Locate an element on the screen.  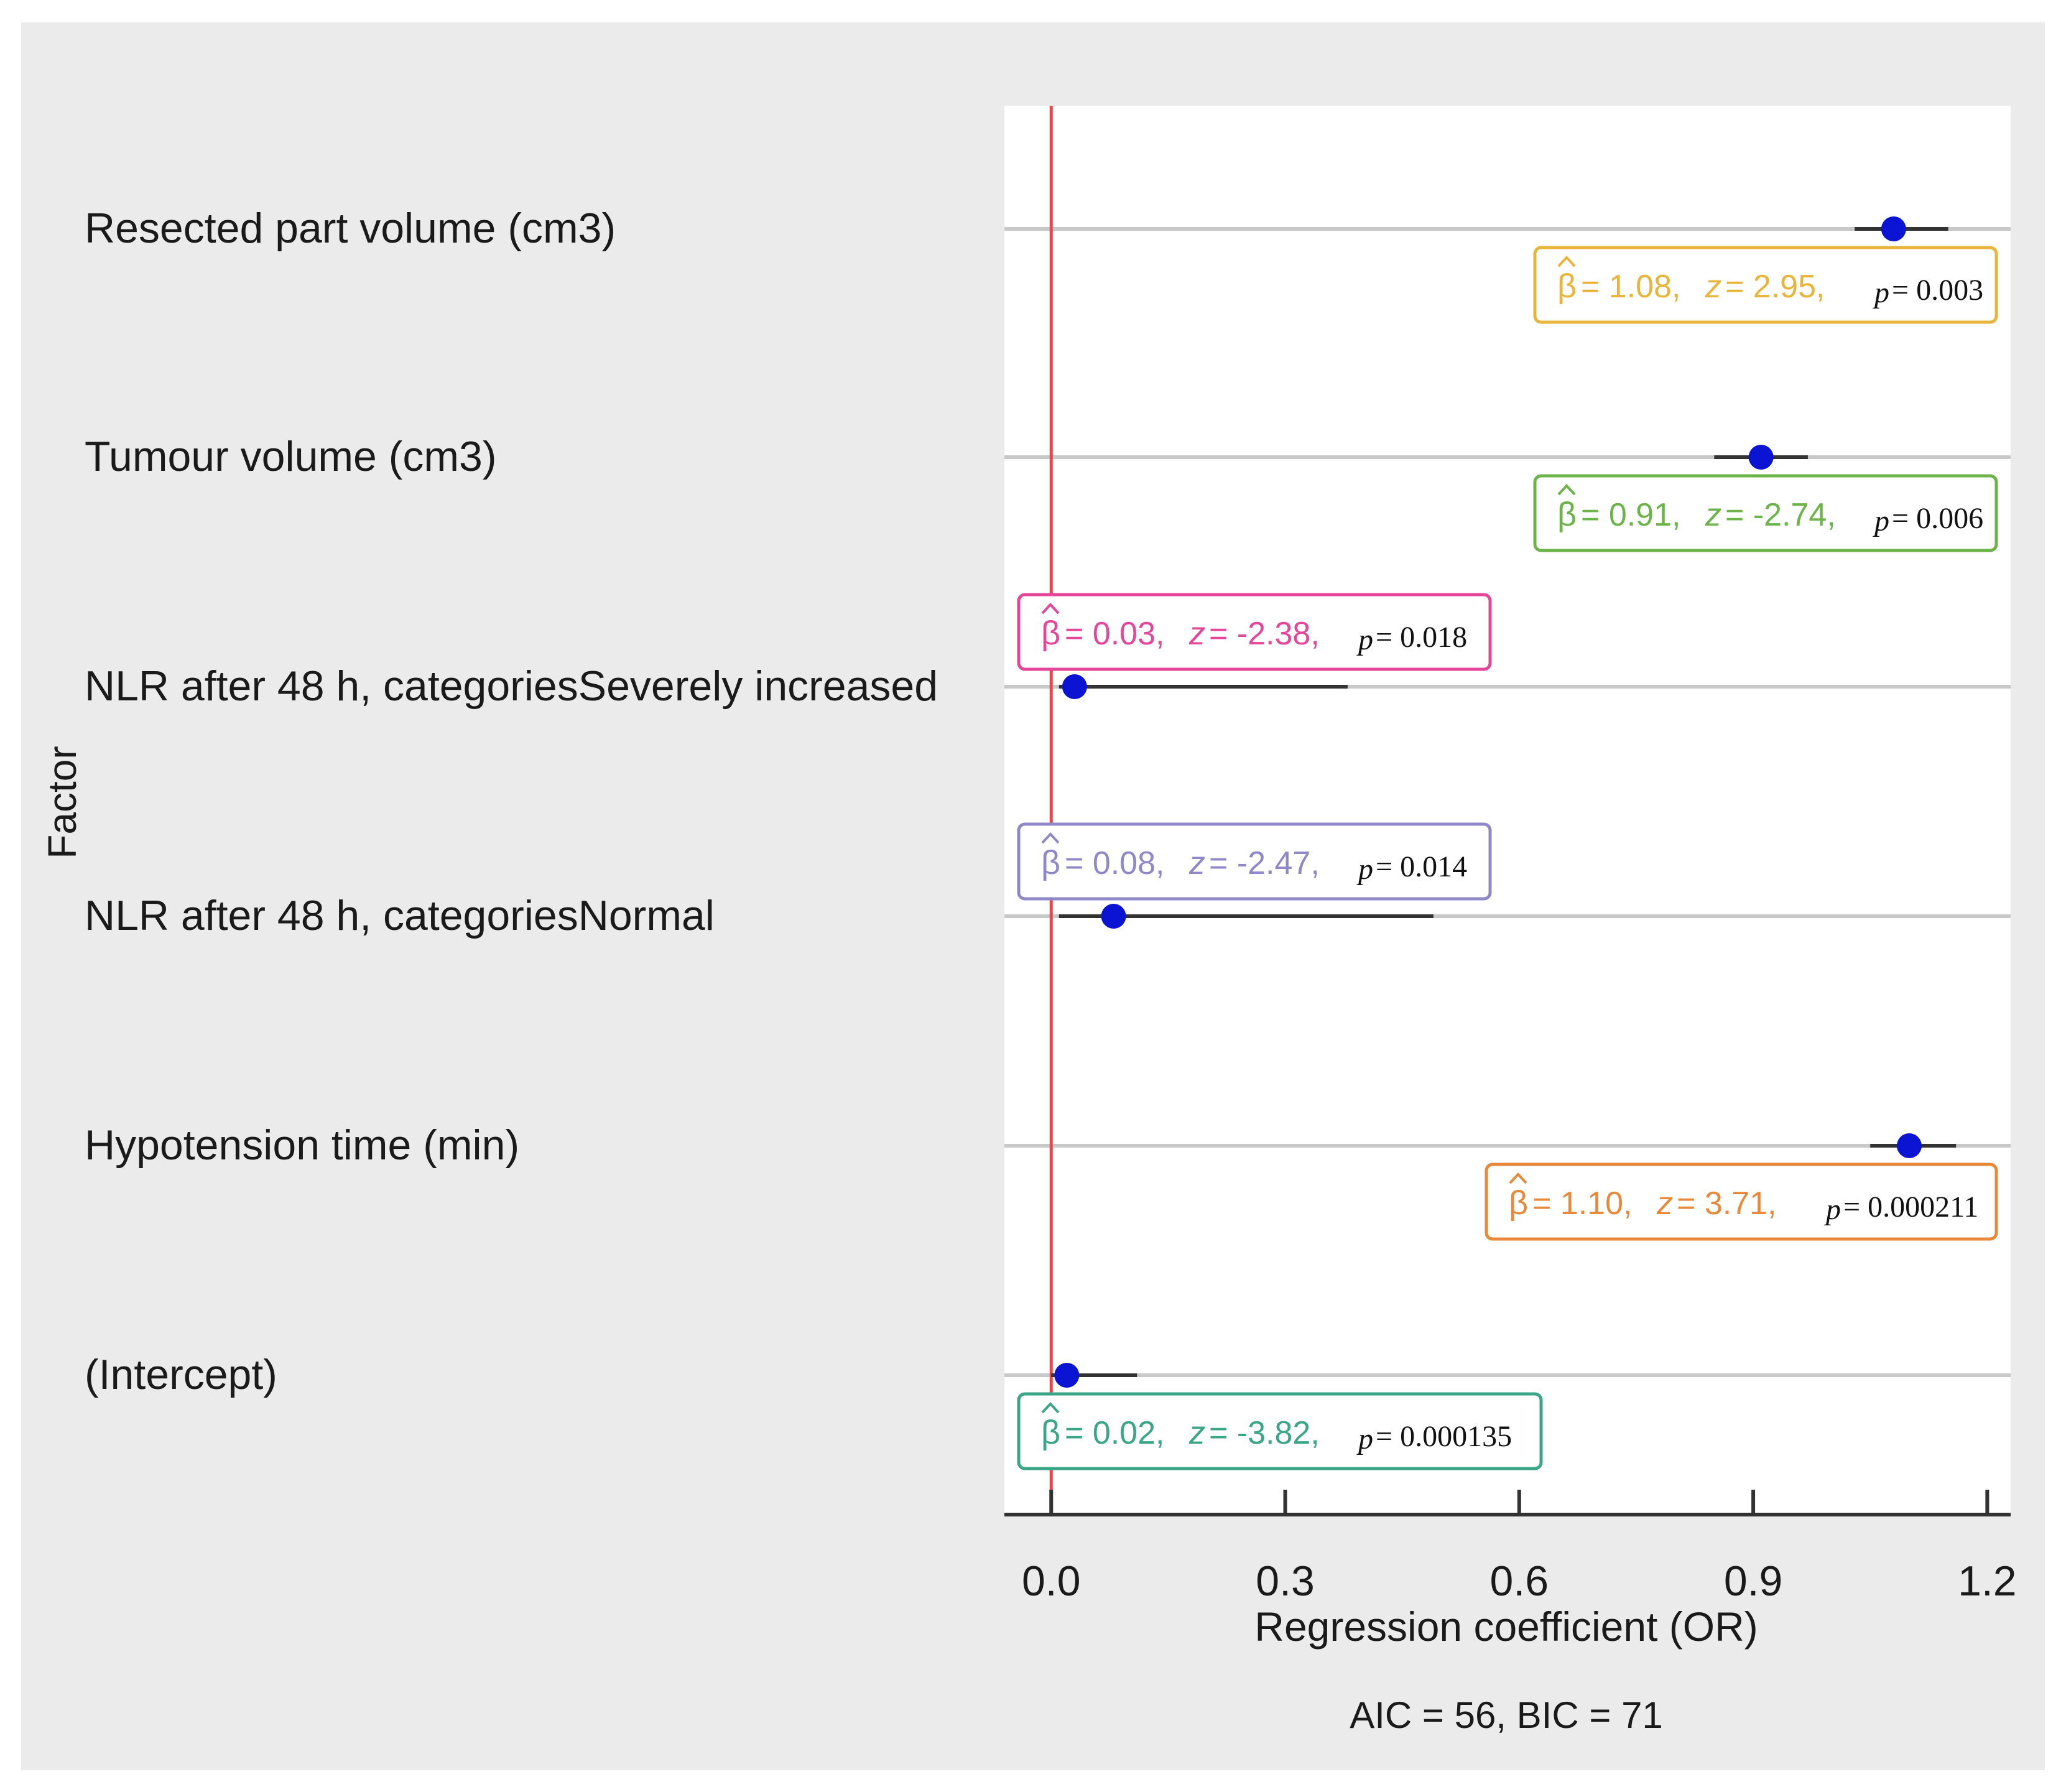
z-value-5: = -3.82, is located at coordinates (1264, 1433).